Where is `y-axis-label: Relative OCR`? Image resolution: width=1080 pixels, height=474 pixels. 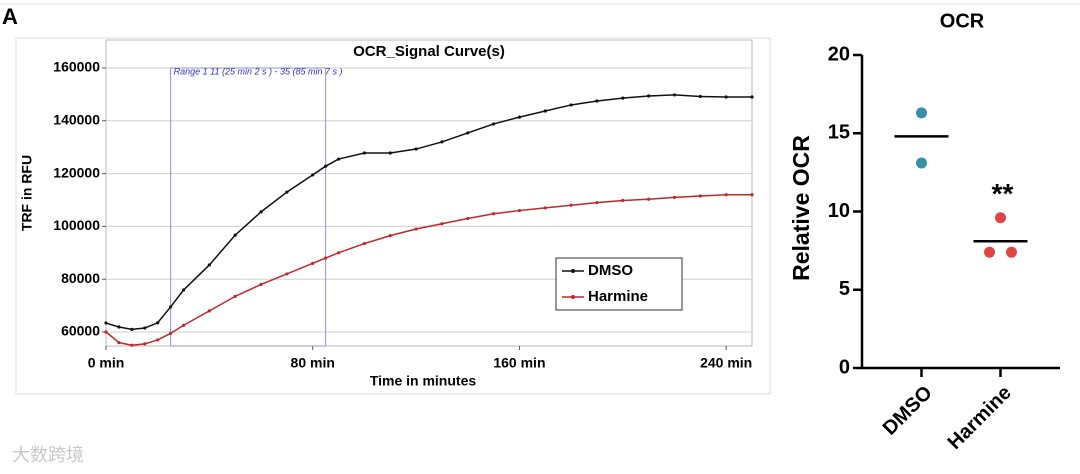
y-axis-label: Relative OCR is located at coordinates (801, 208).